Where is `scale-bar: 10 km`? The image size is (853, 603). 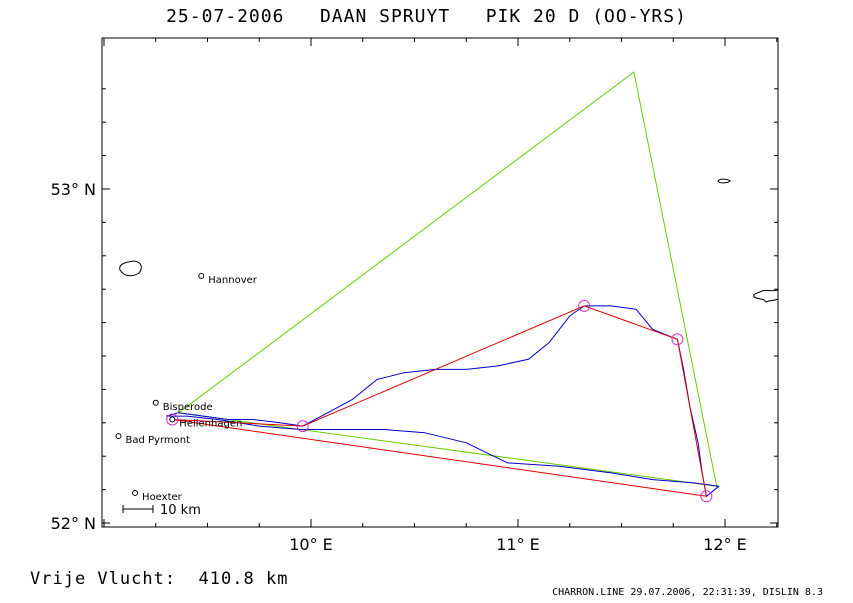 scale-bar: 10 km is located at coordinates (161, 510).